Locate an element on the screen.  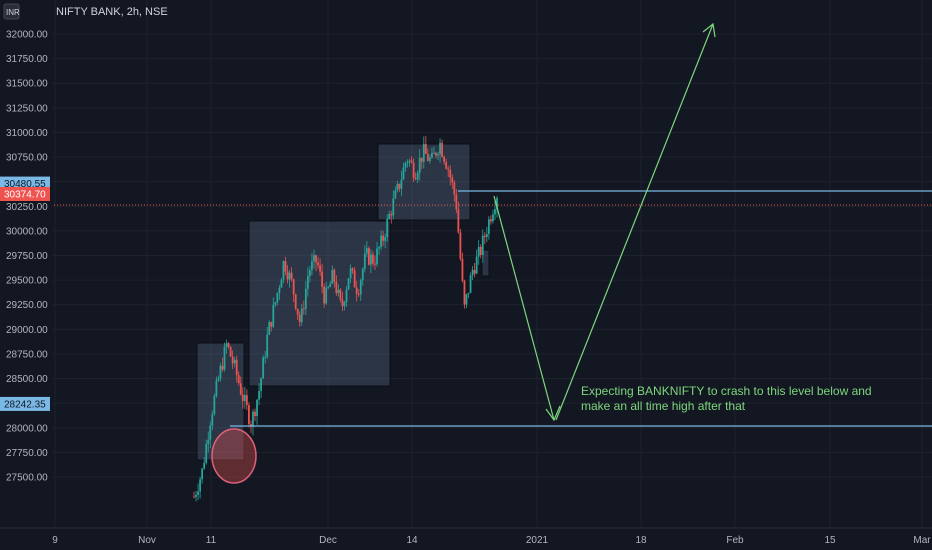
y-tick-label: 28500.00 is located at coordinates (27, 379).